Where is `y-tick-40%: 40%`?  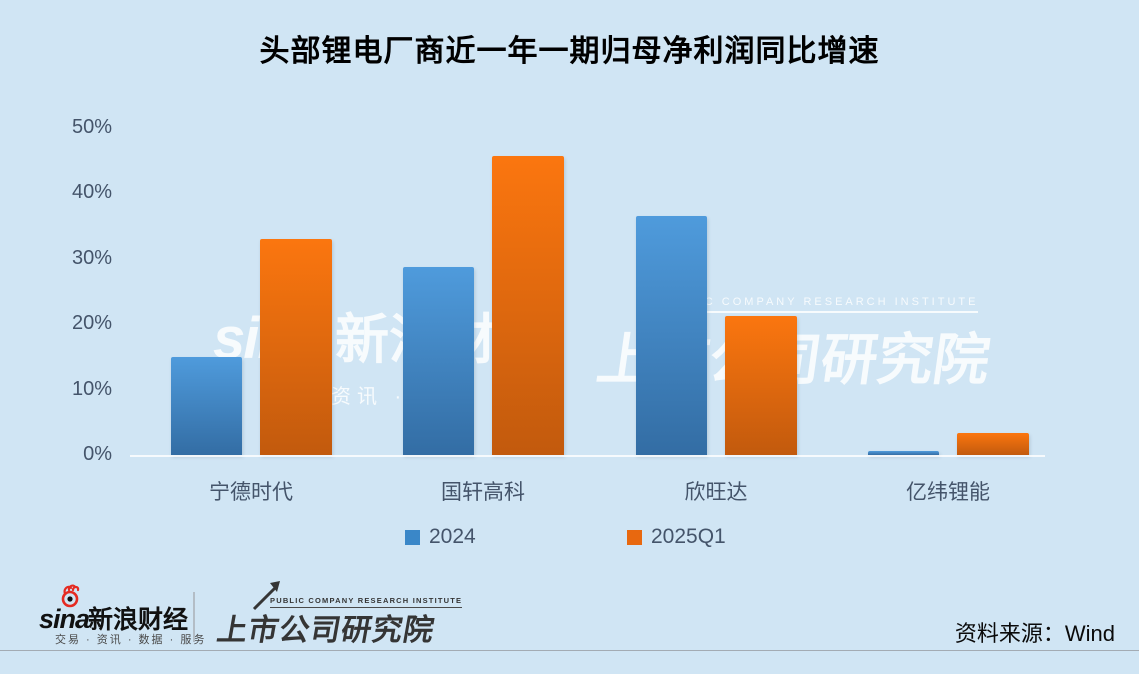
y-tick-40%: 40% is located at coordinates (91, 192).